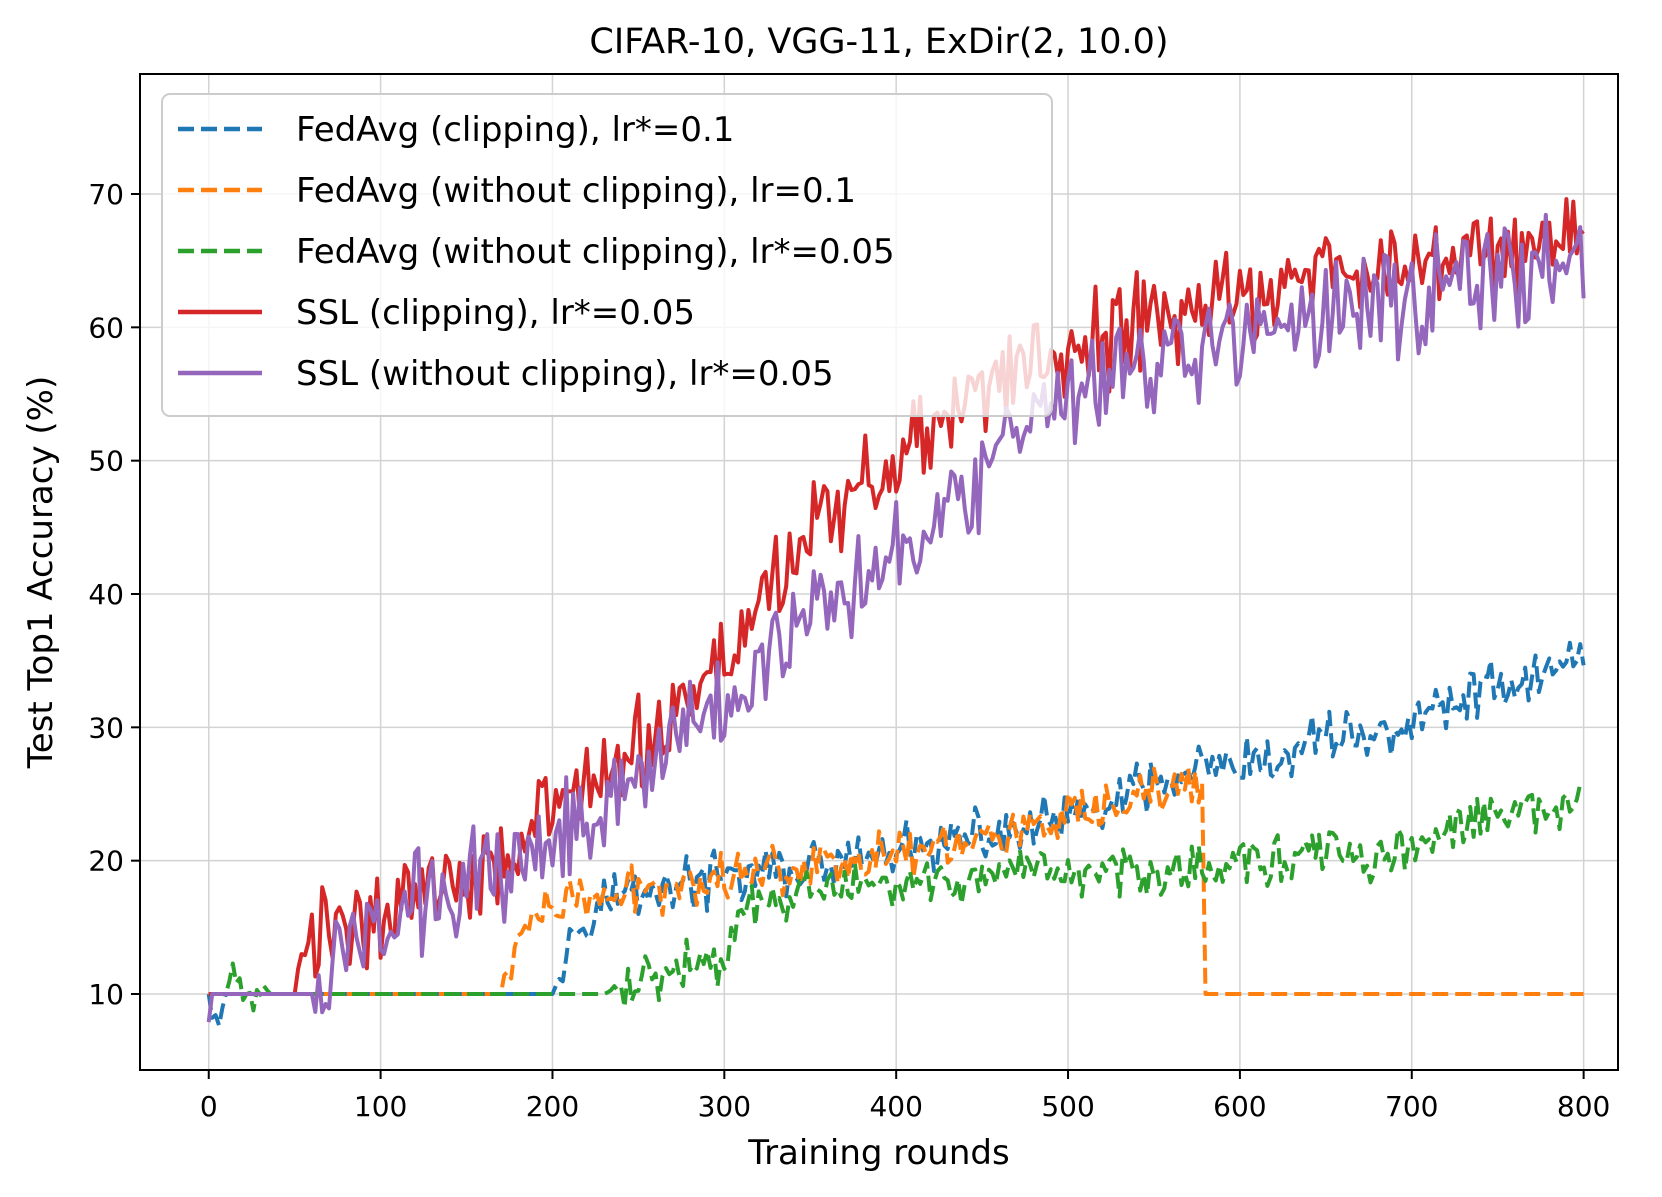 The height and width of the screenshot is (1197, 1662). What do you see at coordinates (1067, 1106) in the screenshot?
I see `x-tick-label: 500` at bounding box center [1067, 1106].